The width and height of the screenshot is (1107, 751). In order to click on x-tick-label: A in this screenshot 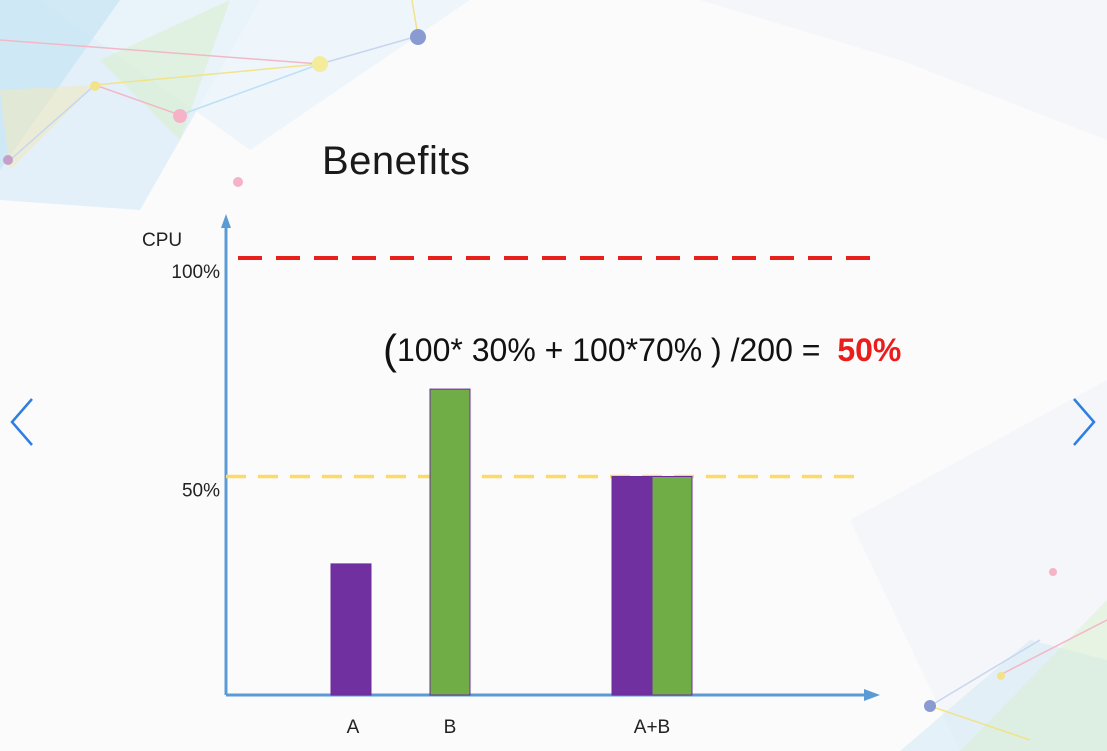, I will do `click(353, 727)`.